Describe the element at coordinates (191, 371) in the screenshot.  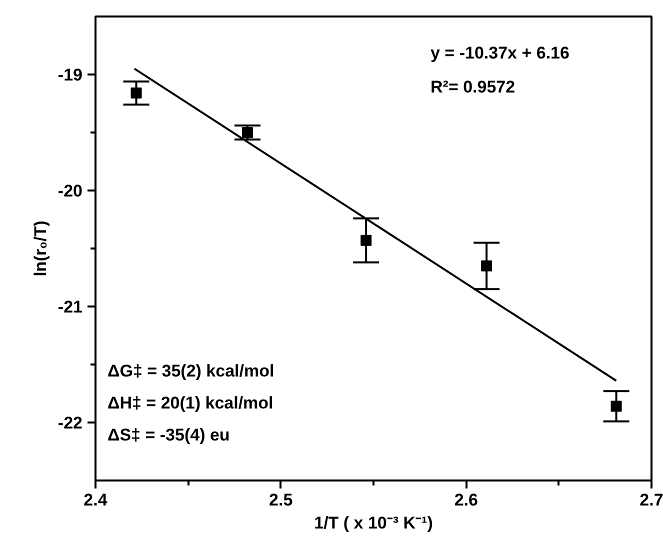
I see `annotation: ΔG‡ = 35(2) kcal/mol` at that location.